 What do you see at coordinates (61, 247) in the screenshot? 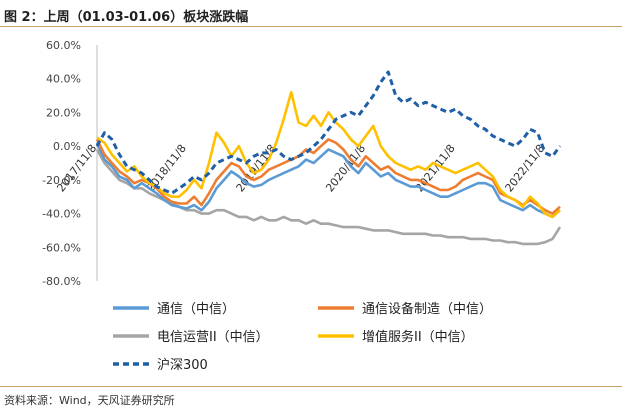
I see `y-tick-label: -60.0%` at bounding box center [61, 247].